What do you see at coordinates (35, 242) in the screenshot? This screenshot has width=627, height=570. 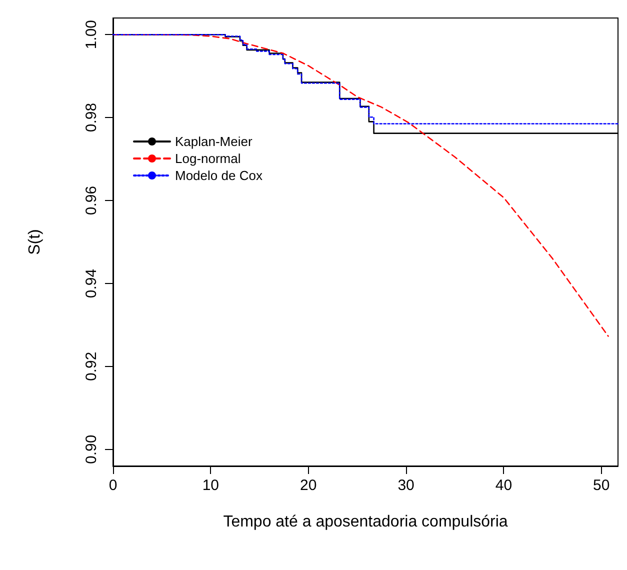 I see `y-axis-title: S(t)` at bounding box center [35, 242].